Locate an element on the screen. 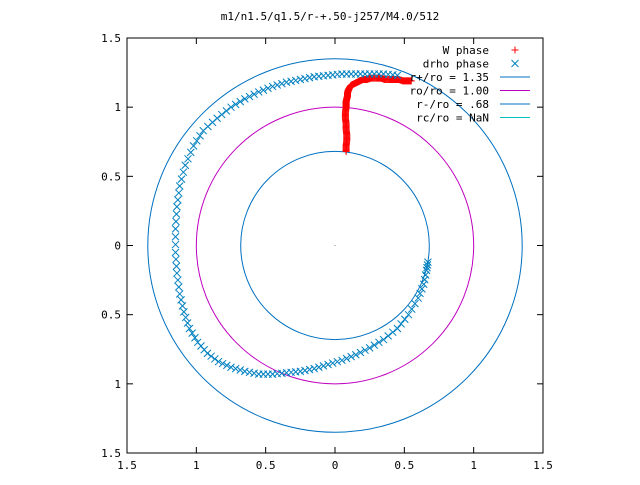  origin-point is located at coordinates (335, 245).